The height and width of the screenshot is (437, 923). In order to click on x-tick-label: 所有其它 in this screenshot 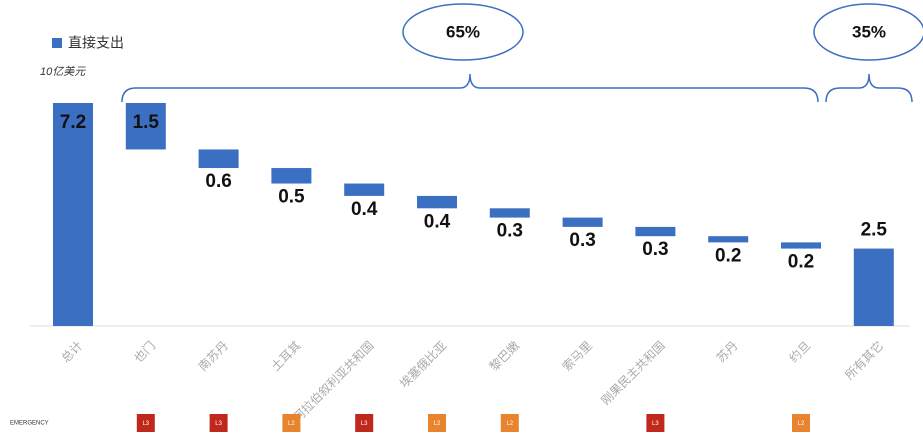, I will do `click(864, 360)`.